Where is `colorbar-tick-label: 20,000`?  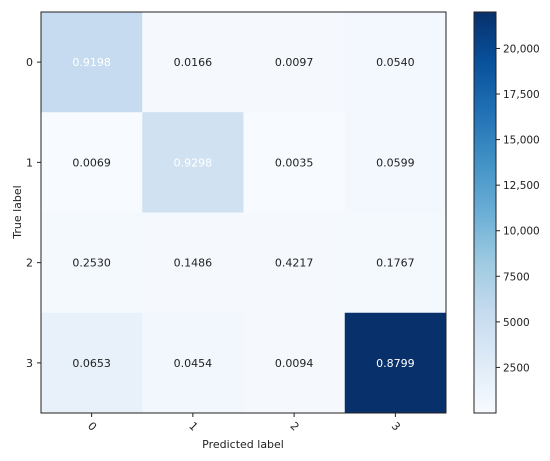 colorbar-tick-label: 20,000 is located at coordinates (521, 49).